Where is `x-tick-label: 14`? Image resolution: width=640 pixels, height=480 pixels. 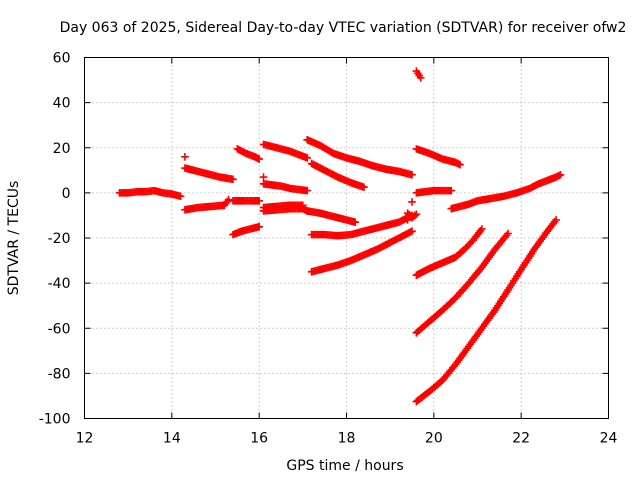
x-tick-label: 14 is located at coordinates (172, 439).